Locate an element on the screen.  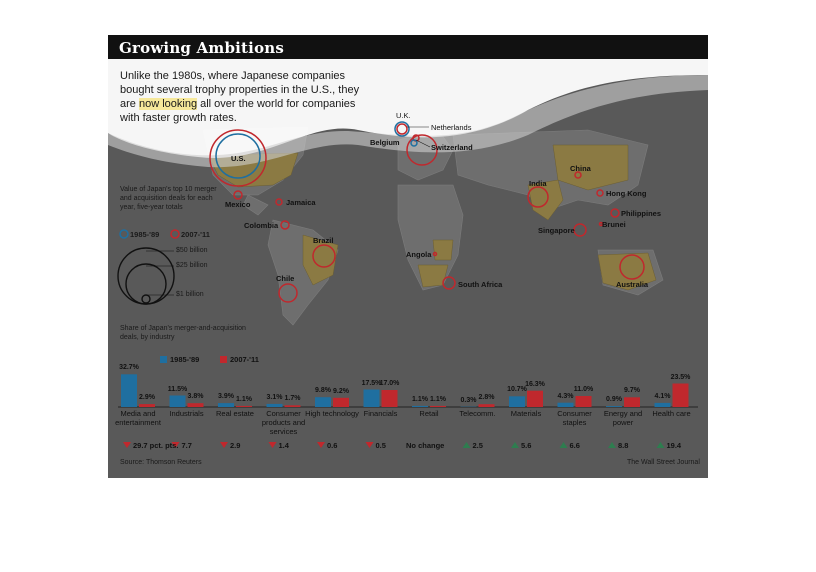
label-netherlands: Netherlands is located at coordinates (451, 127).